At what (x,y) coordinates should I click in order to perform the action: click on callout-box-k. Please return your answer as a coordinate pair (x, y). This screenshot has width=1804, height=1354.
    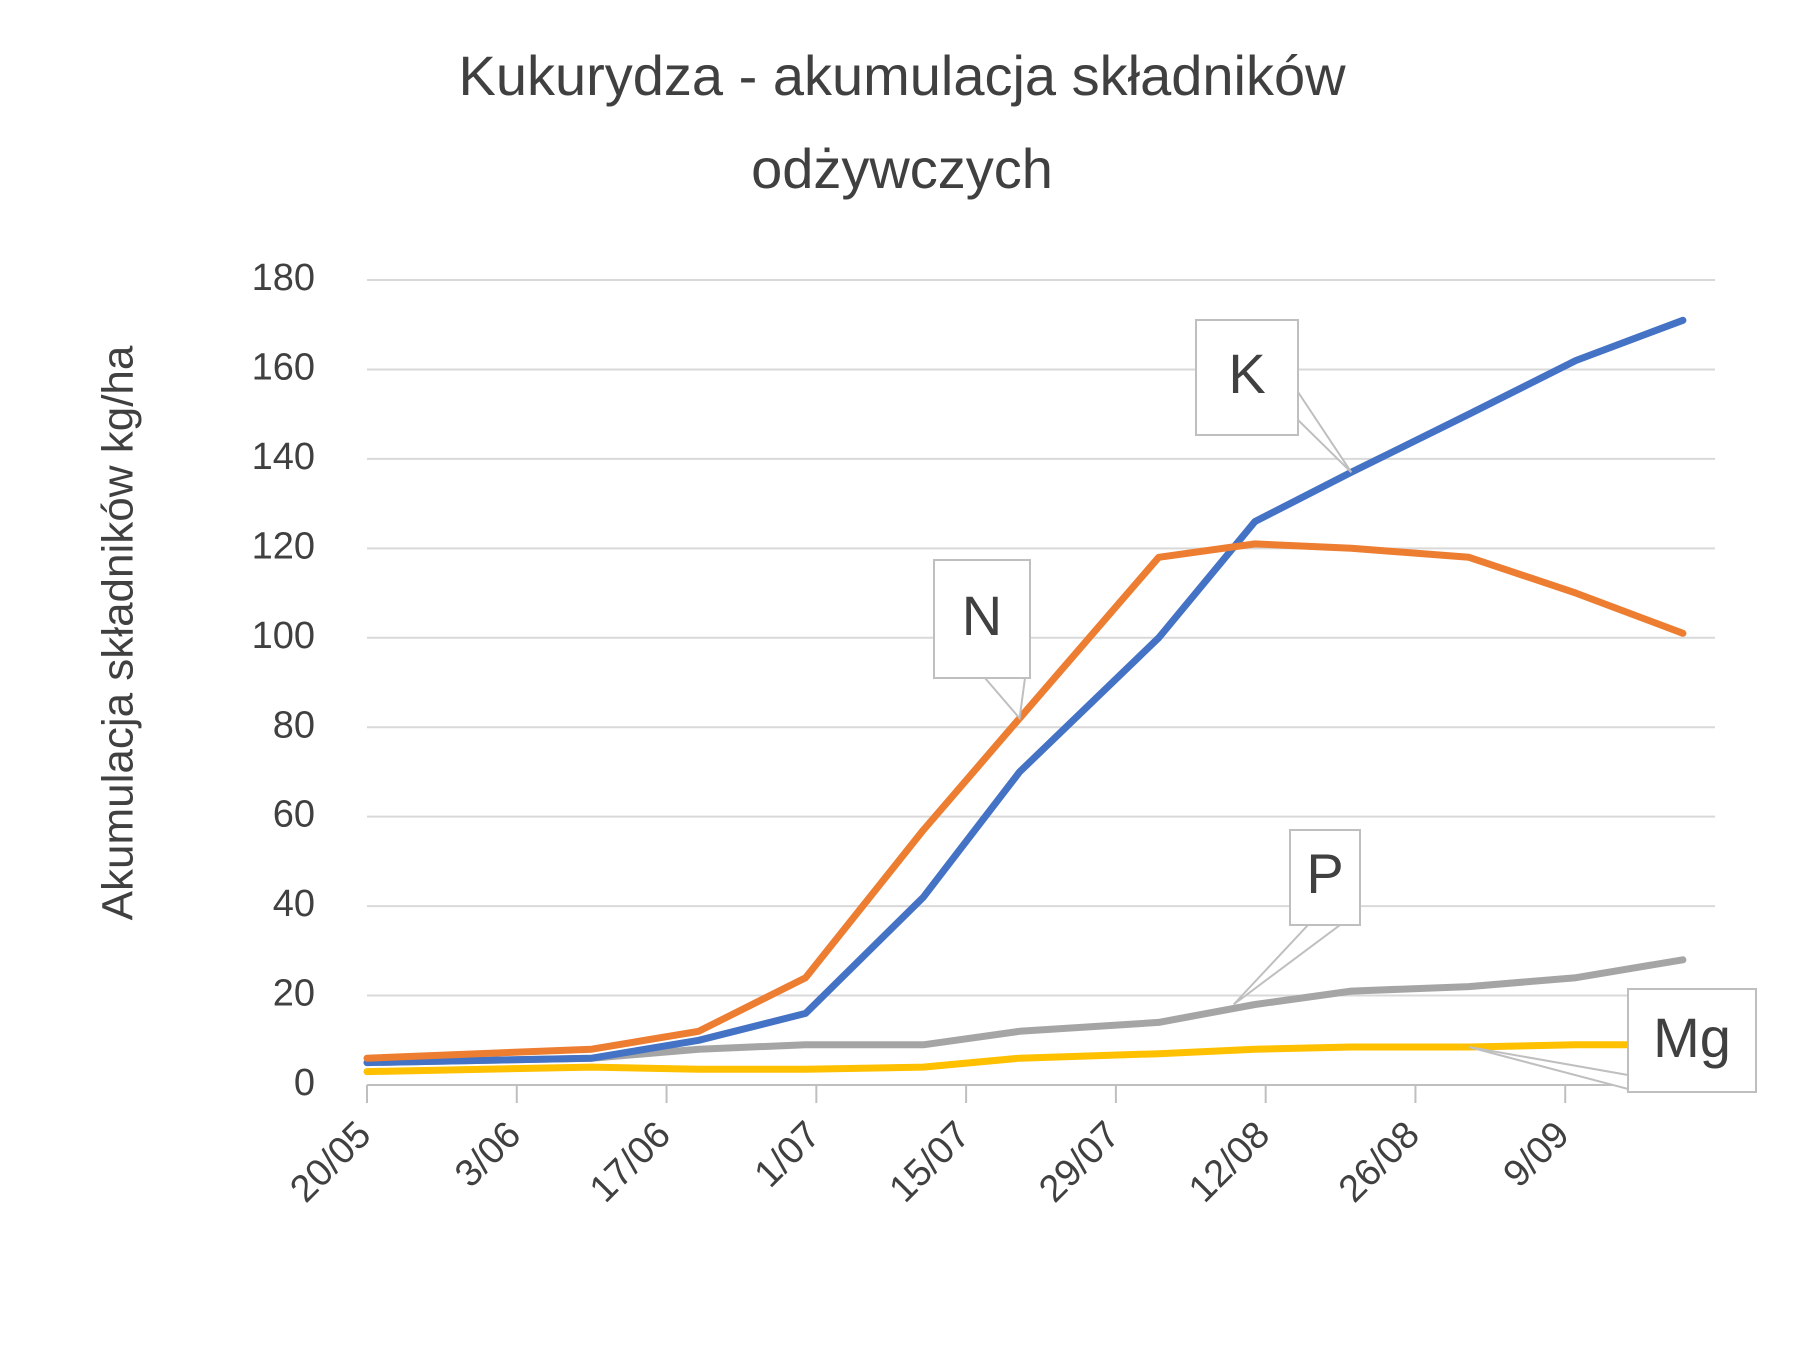
    Looking at the image, I should click on (1247, 377).